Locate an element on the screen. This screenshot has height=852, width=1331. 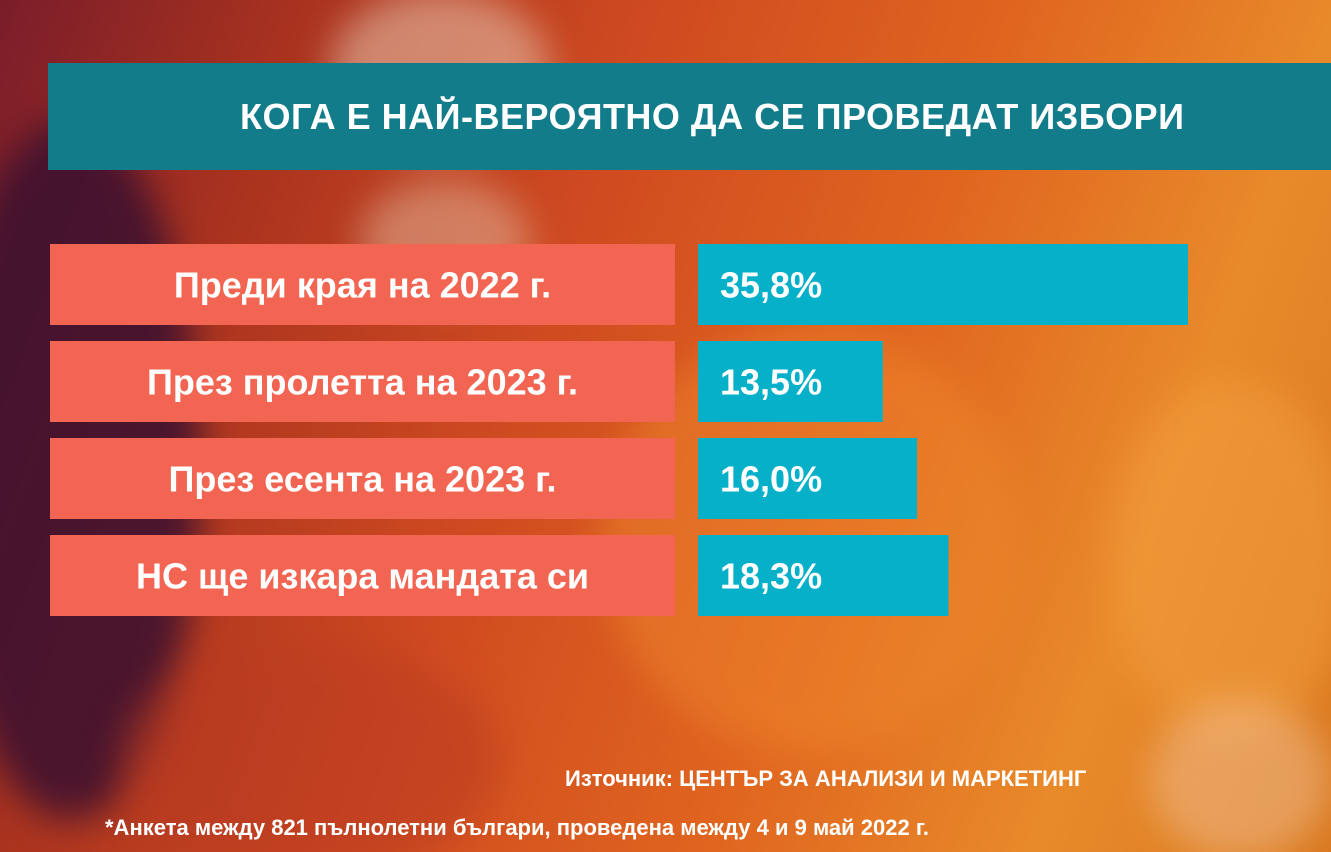
value-label: 13,5% is located at coordinates (771, 382).